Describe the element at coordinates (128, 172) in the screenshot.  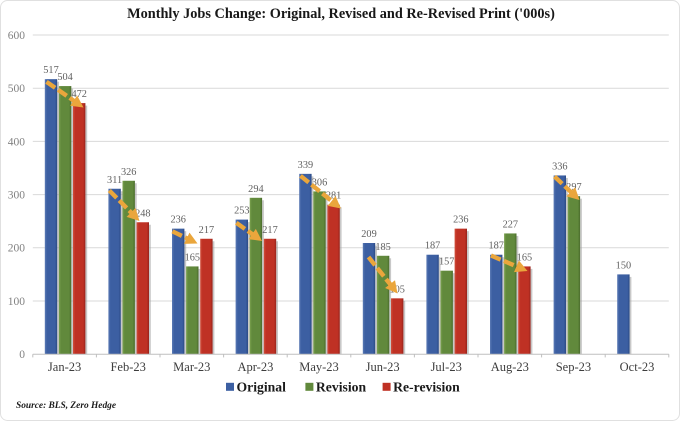
I see `svg-text: 326` at that location.